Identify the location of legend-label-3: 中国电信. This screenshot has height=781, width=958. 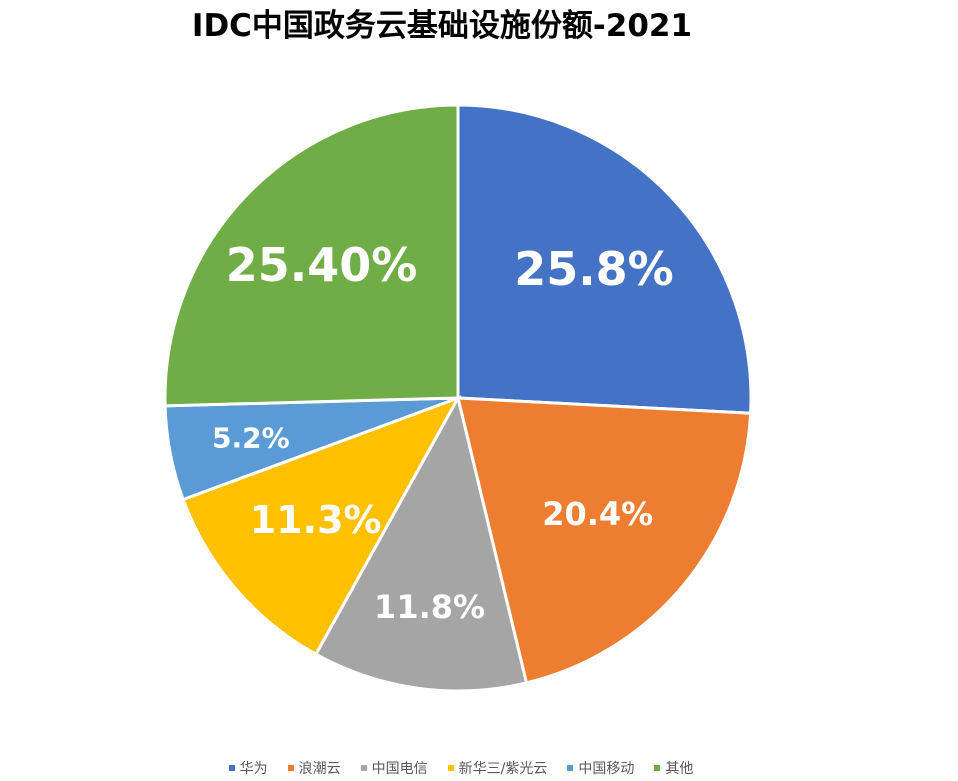
(399, 769).